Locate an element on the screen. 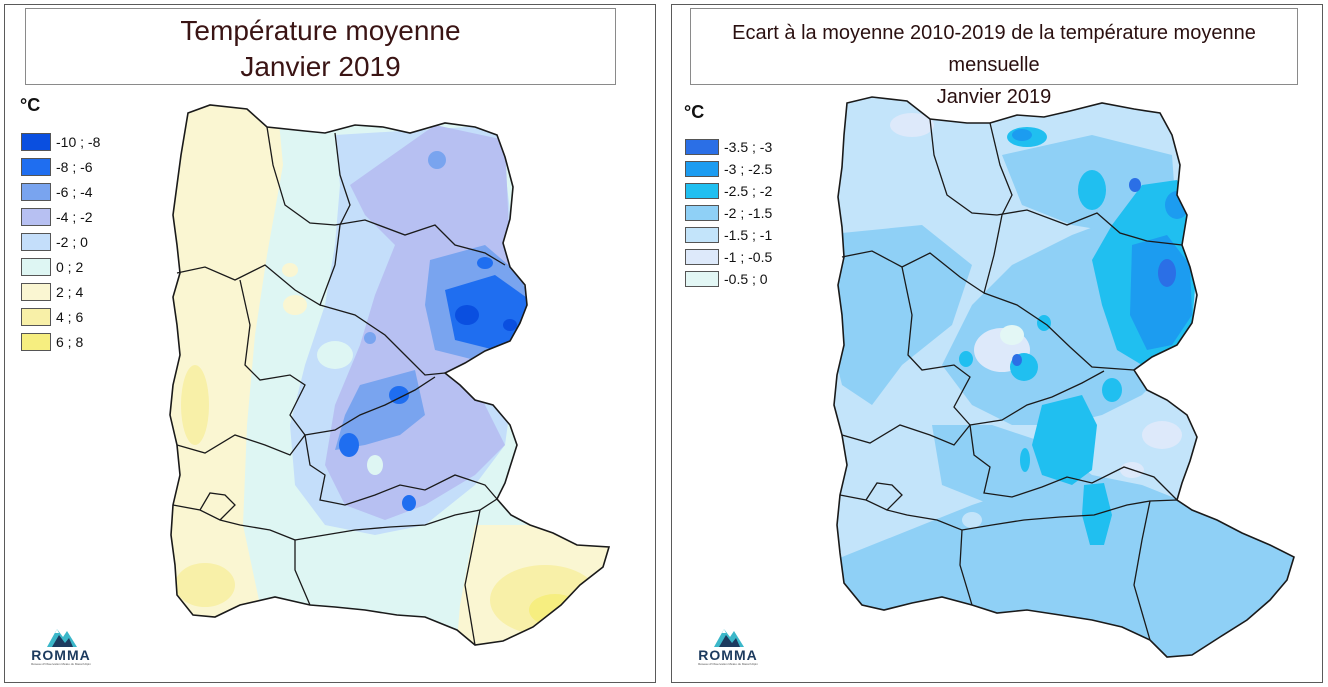  legend-label: -1 ; -0.5 is located at coordinates (748, 257).